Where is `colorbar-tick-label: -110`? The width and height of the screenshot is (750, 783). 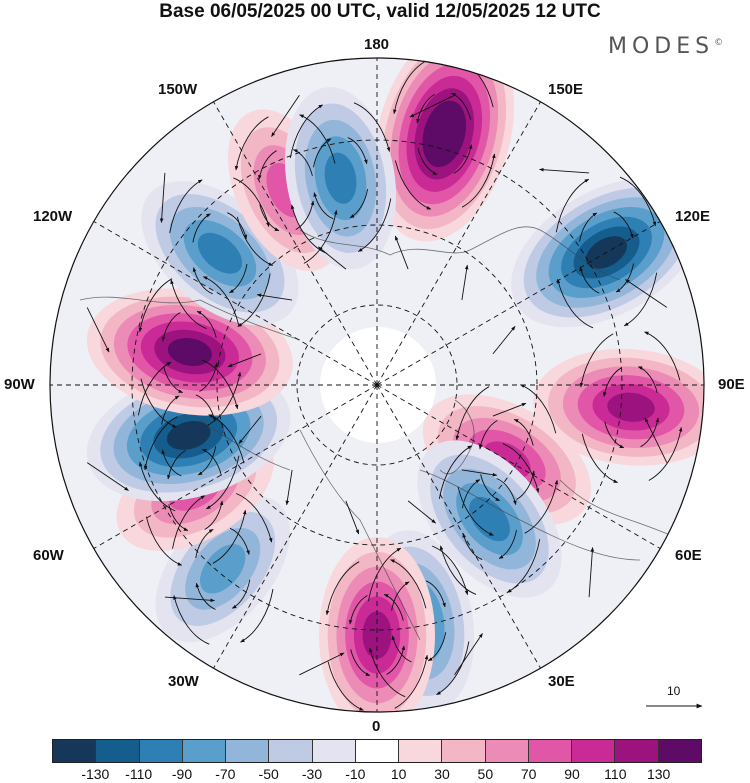
colorbar-tick-label: -110 is located at coordinates (139, 774).